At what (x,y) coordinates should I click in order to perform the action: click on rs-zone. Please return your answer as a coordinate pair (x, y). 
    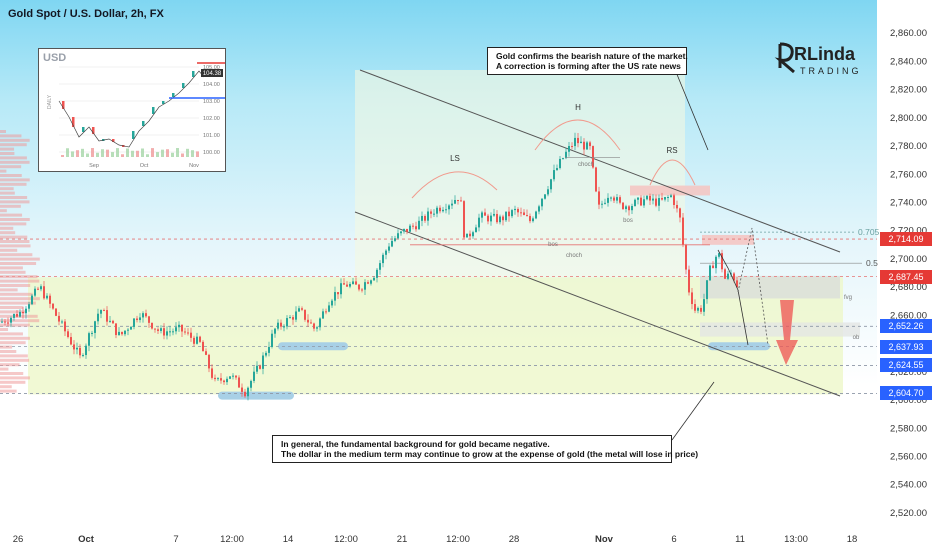
    Looking at the image, I should click on (670, 190).